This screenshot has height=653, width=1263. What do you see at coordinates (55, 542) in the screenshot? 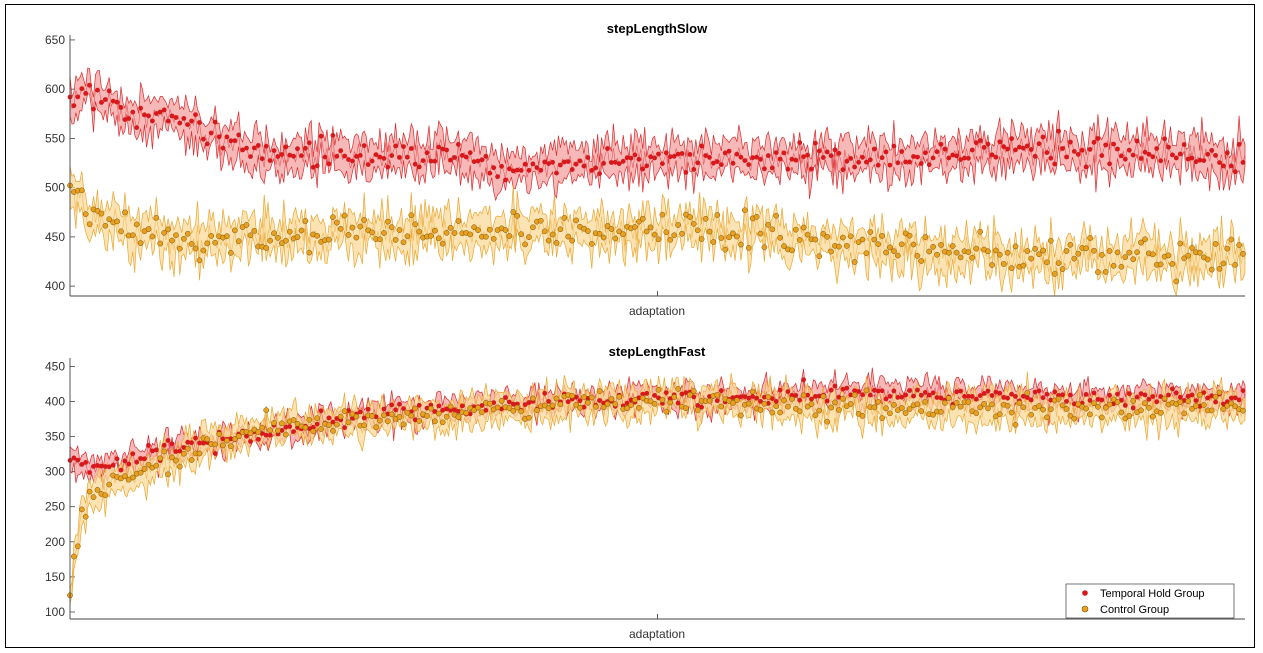
I see `y-tick-label: 200` at bounding box center [55, 542].